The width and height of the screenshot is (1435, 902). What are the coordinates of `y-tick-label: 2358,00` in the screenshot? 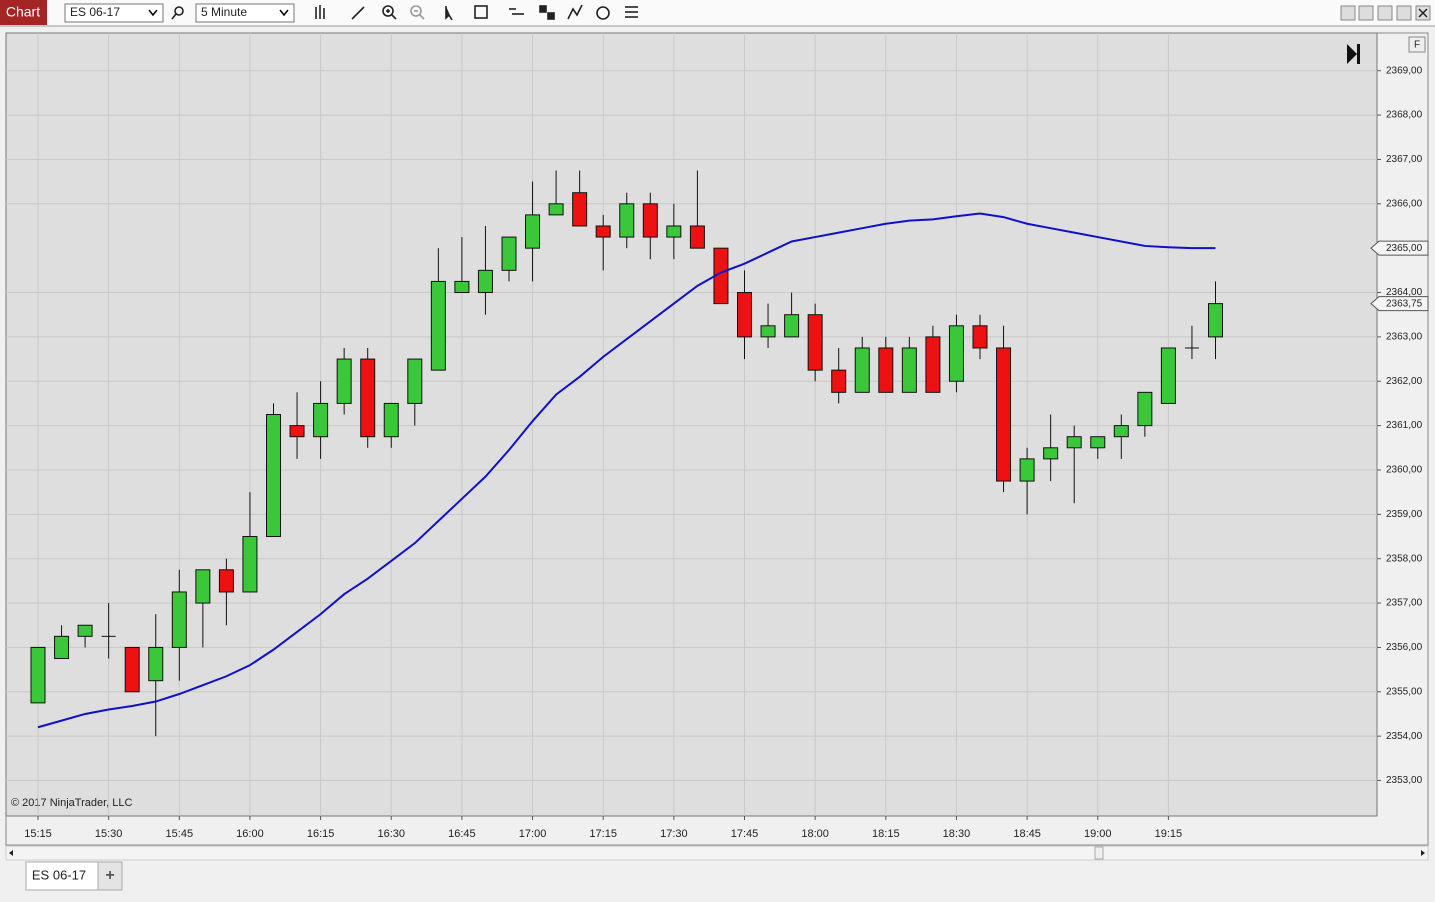 It's located at (1404, 558).